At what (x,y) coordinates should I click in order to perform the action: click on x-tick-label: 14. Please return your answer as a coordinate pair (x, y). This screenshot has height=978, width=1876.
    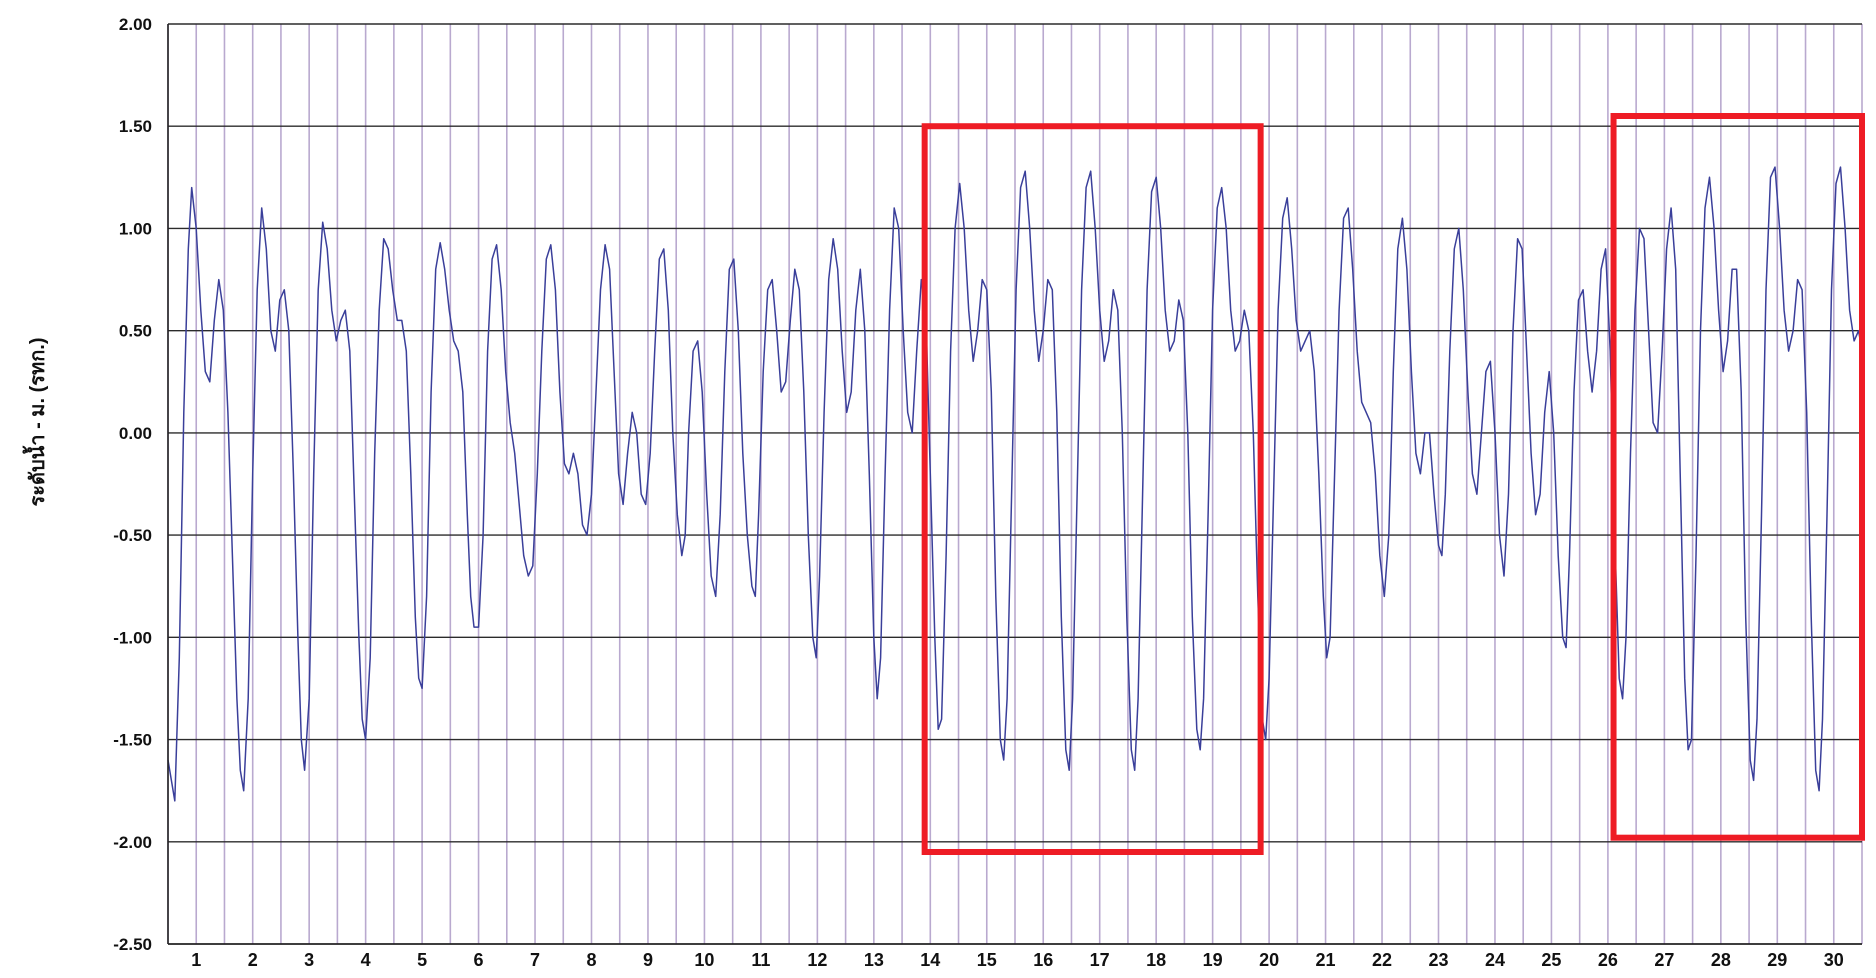
    Looking at the image, I should click on (930, 960).